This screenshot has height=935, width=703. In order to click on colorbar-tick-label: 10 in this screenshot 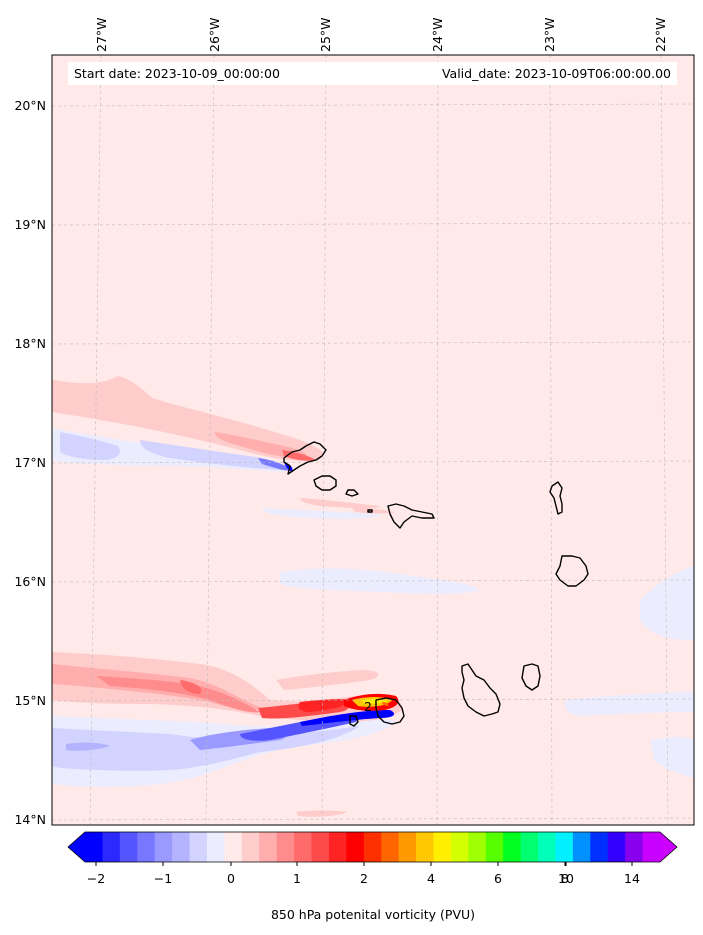, I will do `click(566, 878)`.